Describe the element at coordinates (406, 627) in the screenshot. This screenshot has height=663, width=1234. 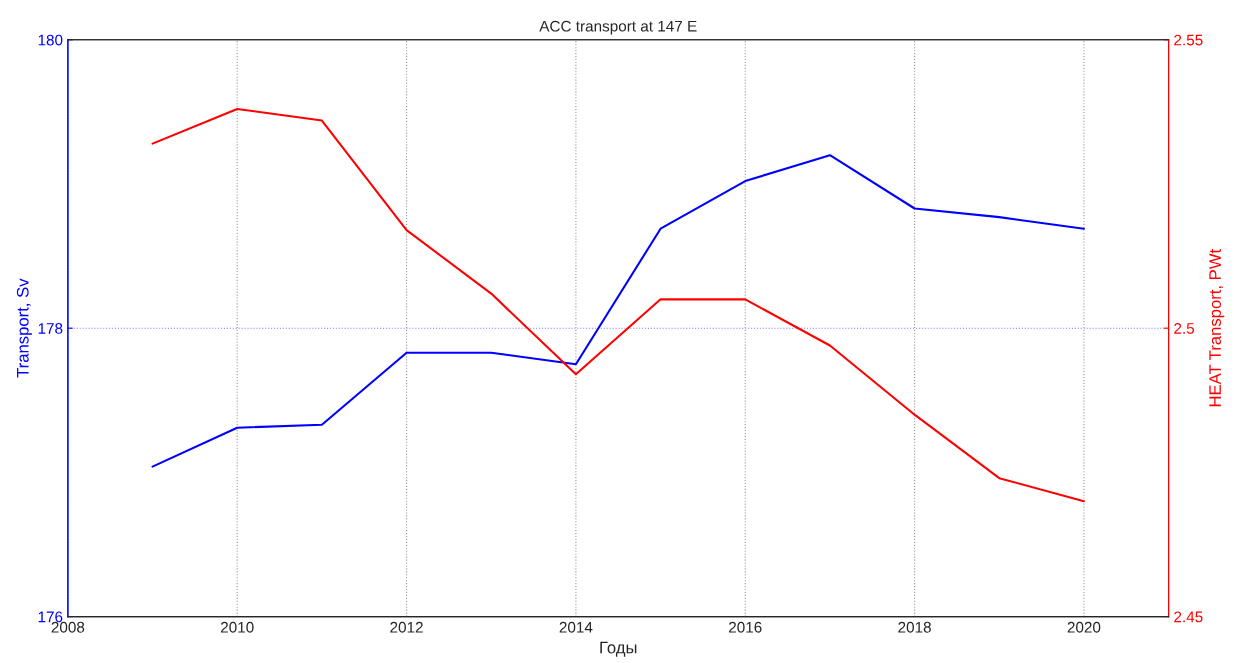
I see `x-tick-label: 2012` at that location.